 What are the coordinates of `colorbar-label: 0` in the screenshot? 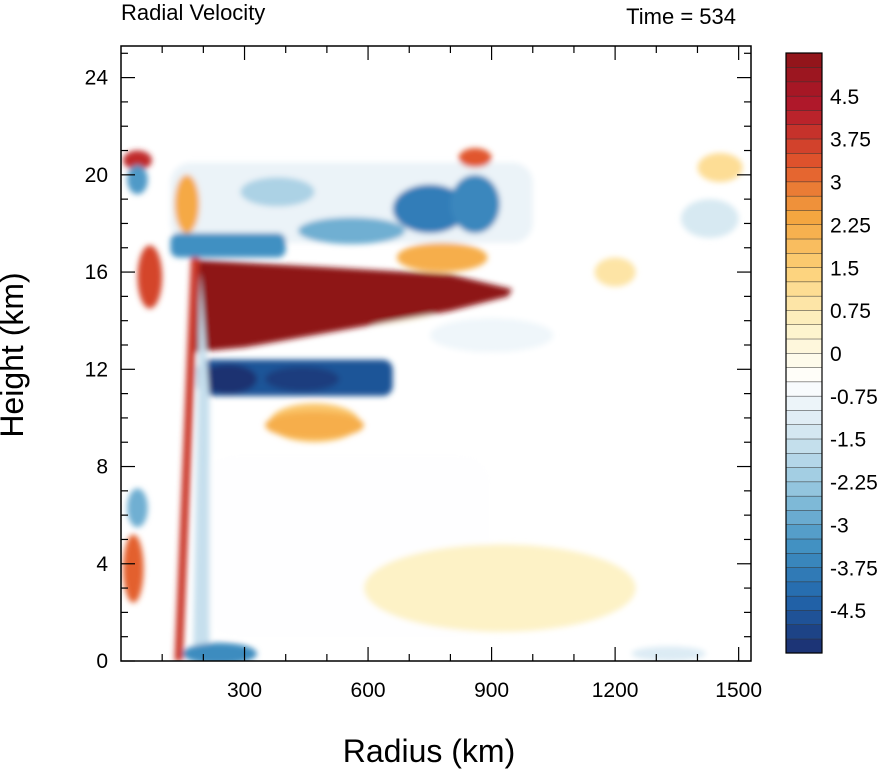 It's located at (836, 354).